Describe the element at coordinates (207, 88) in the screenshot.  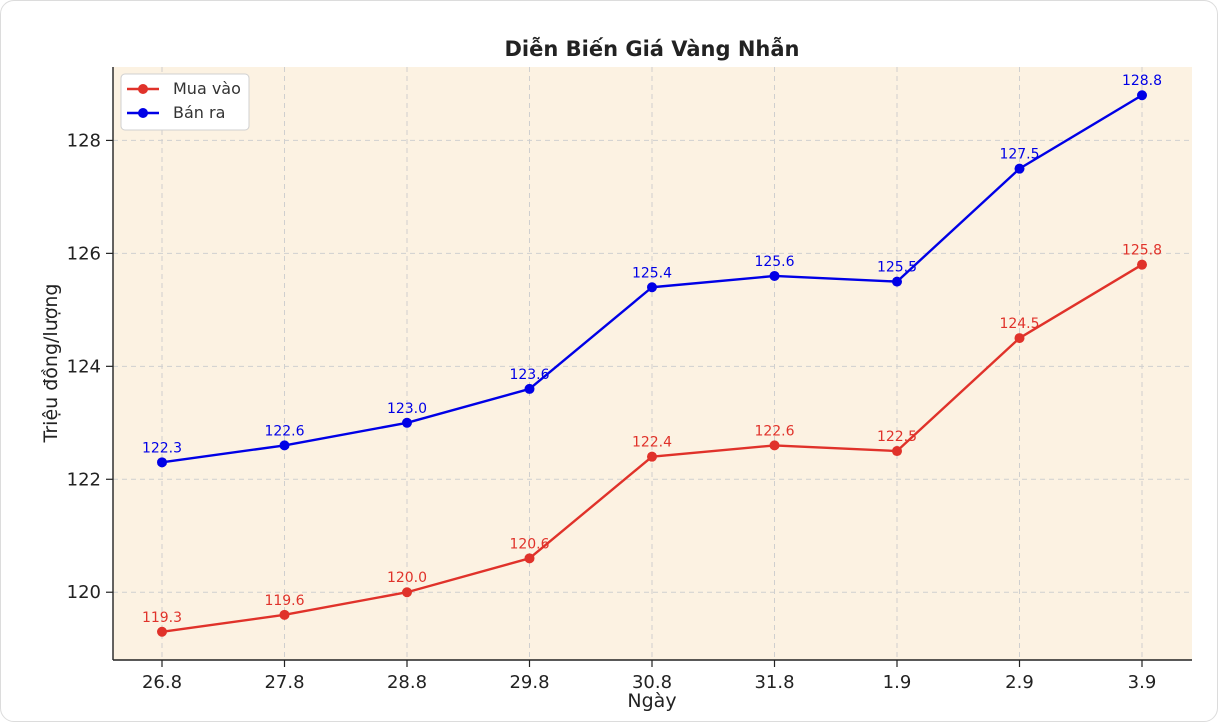
I see `legend-label: Mua vào` at that location.